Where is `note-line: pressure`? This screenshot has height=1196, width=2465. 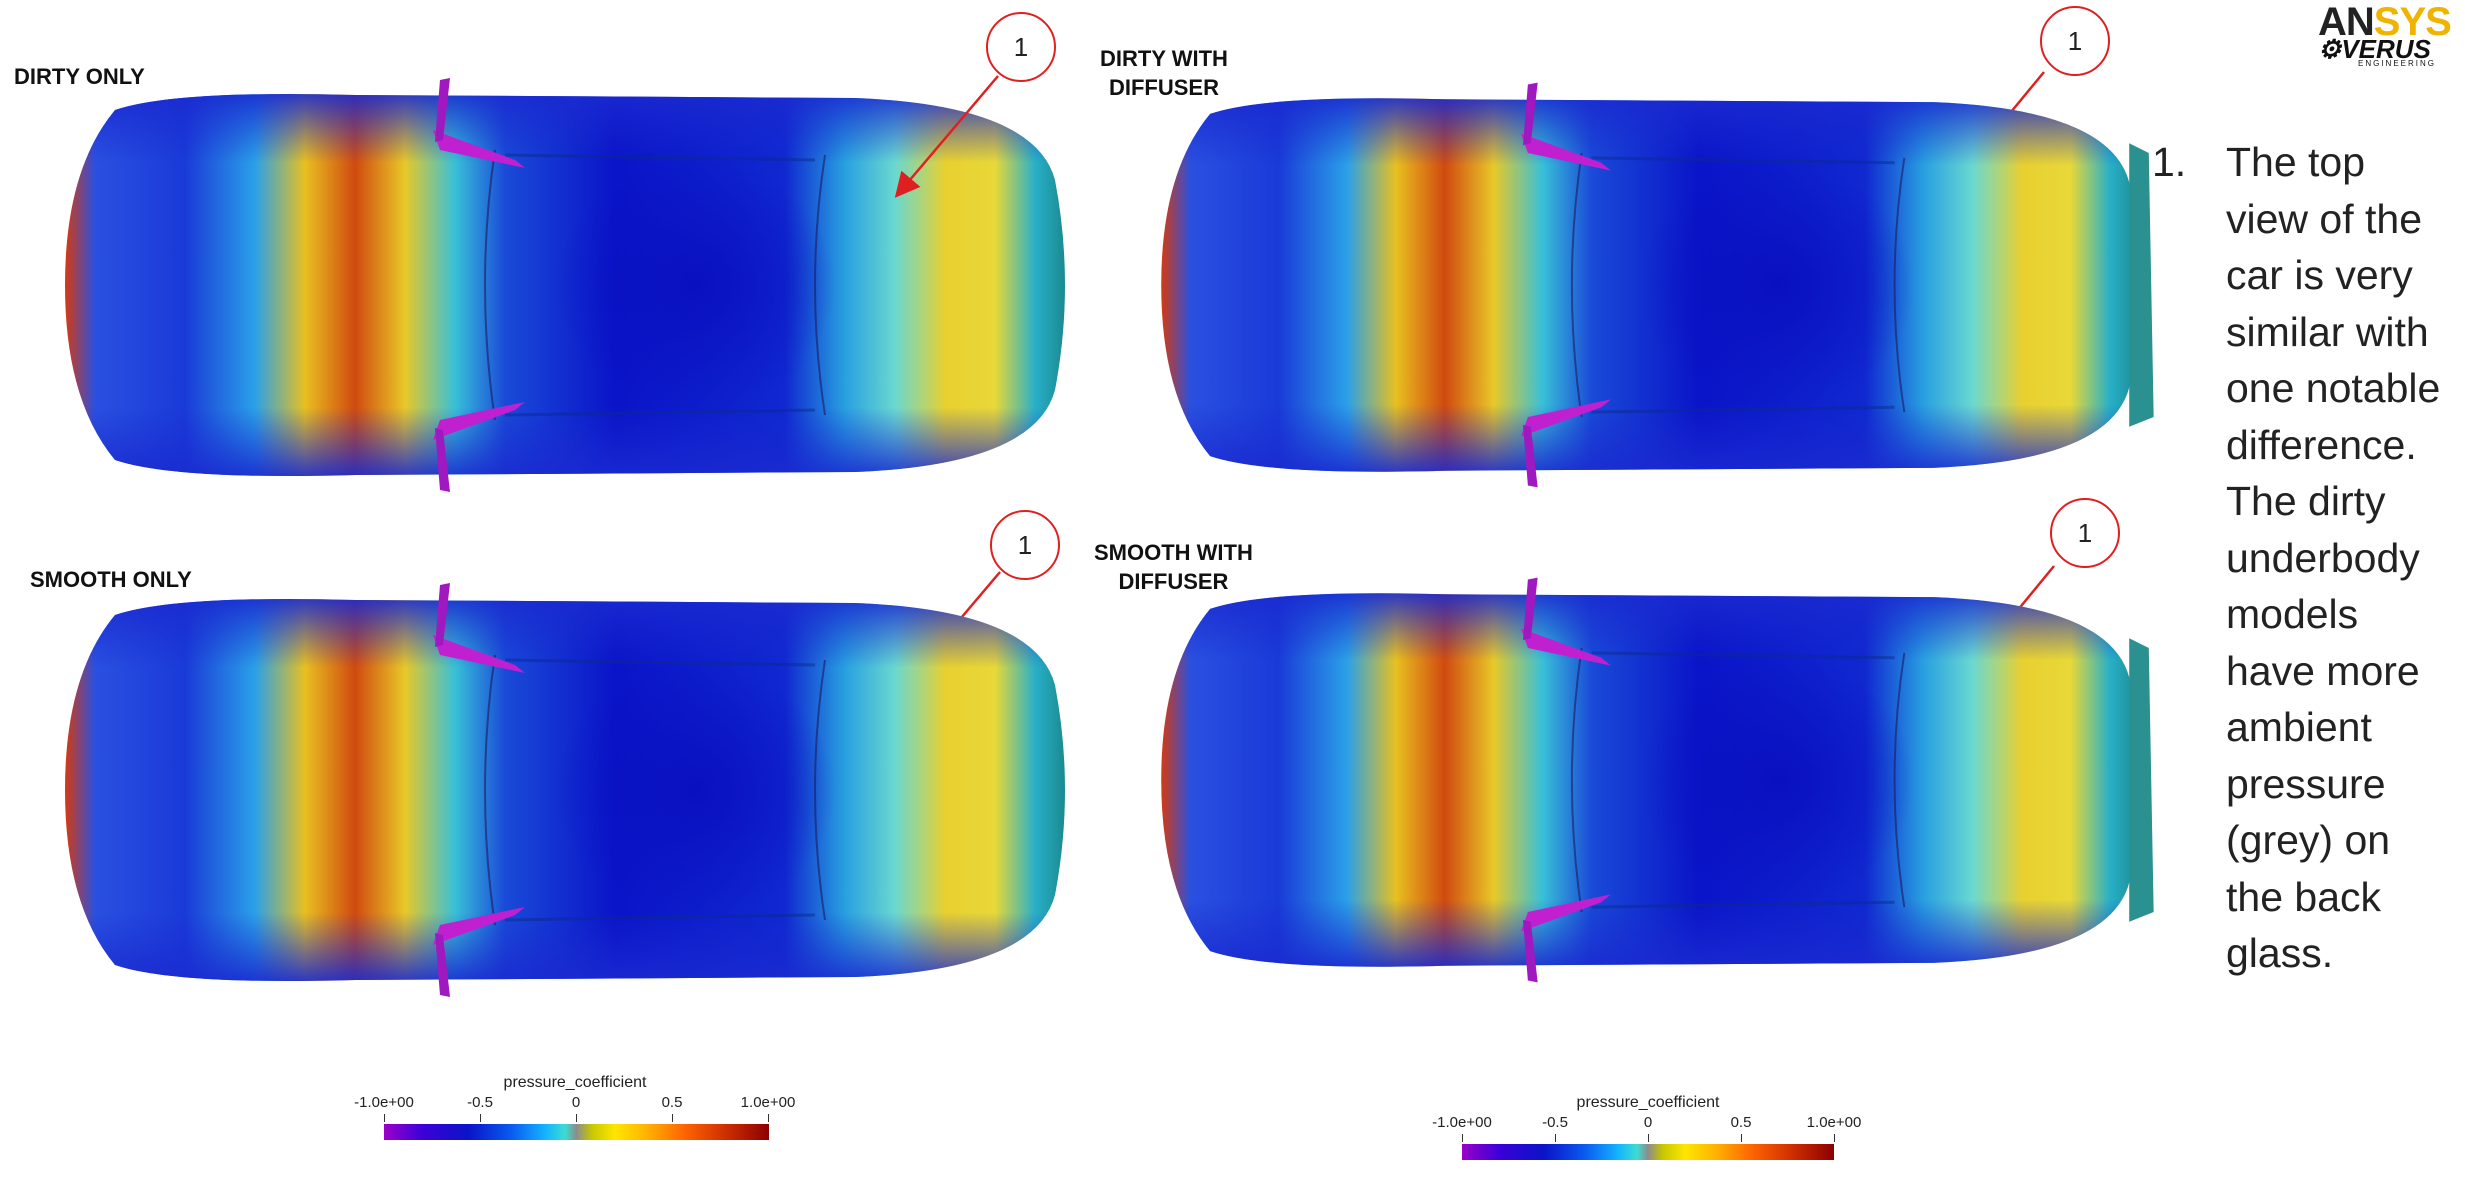 note-line: pressure is located at coordinates (2306, 783).